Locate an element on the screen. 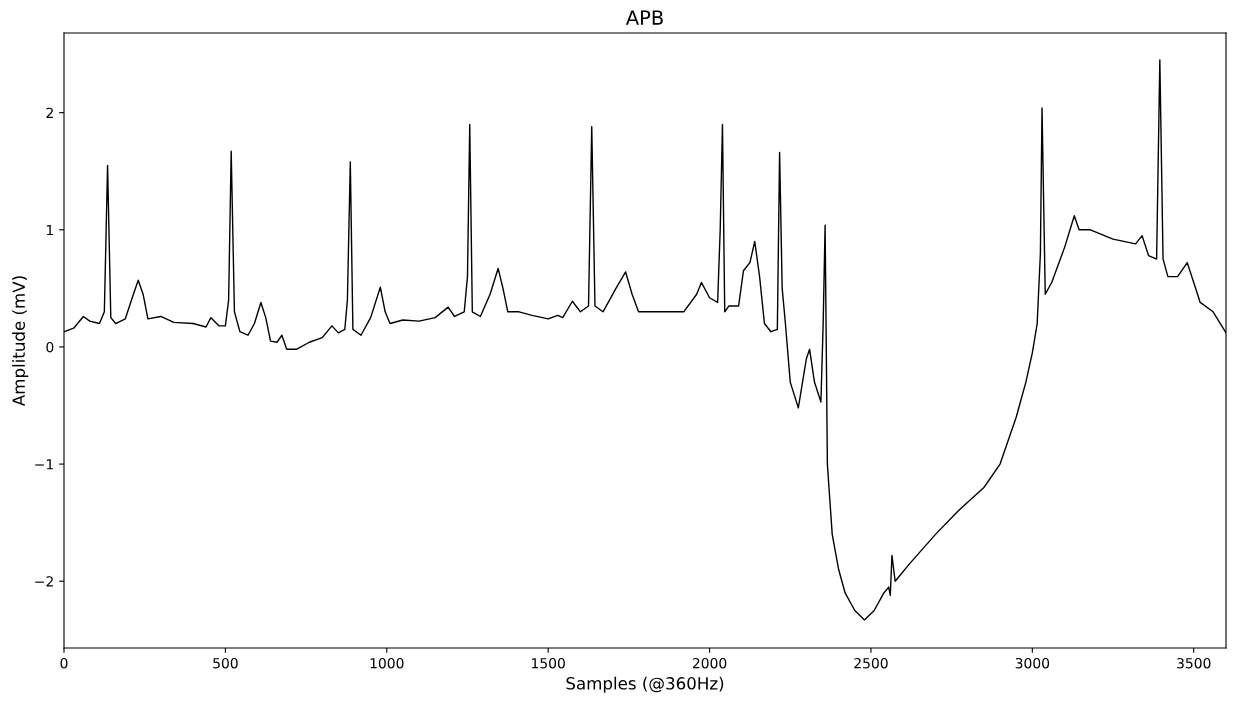 The image size is (1236, 706). x-tick-label: 2000 is located at coordinates (709, 663).